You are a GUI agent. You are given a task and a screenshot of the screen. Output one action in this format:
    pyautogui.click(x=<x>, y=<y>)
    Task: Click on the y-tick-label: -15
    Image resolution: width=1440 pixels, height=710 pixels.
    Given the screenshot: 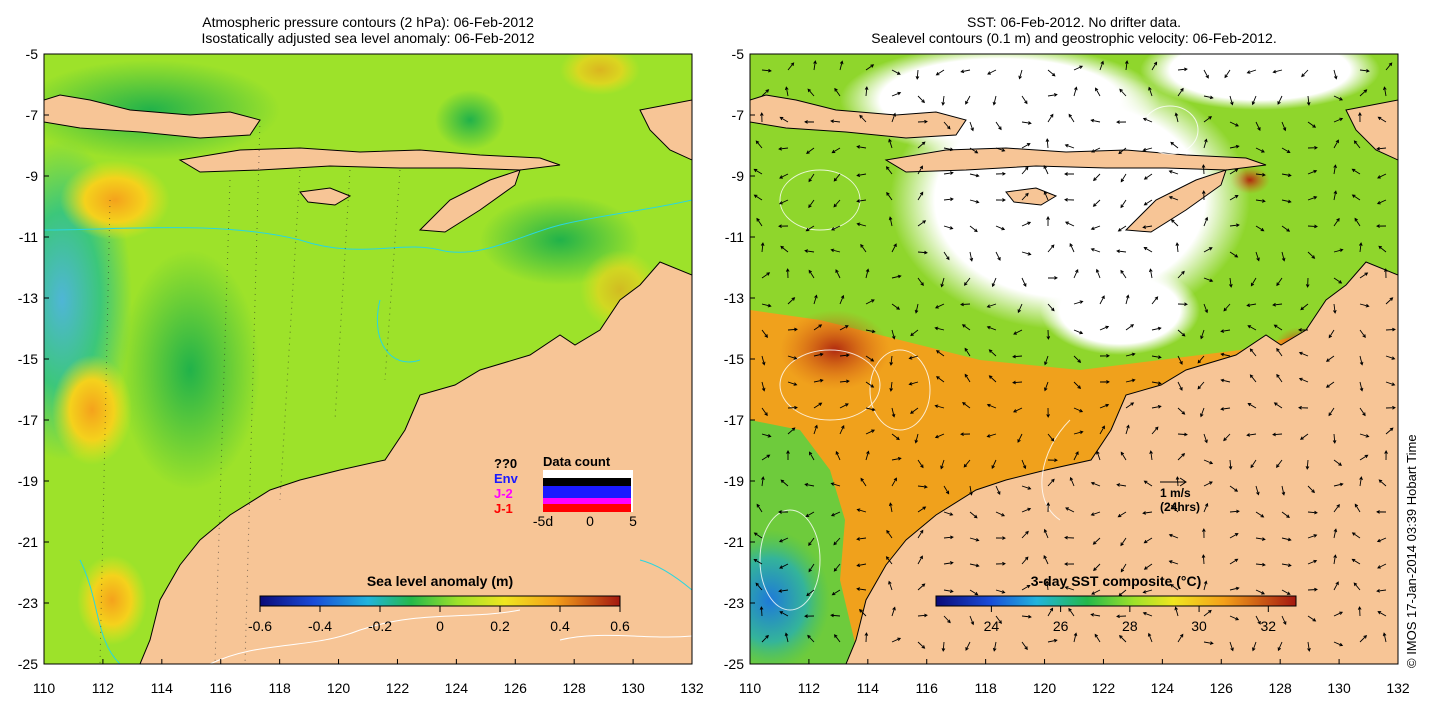 What is the action you would take?
    pyautogui.click(x=733, y=359)
    